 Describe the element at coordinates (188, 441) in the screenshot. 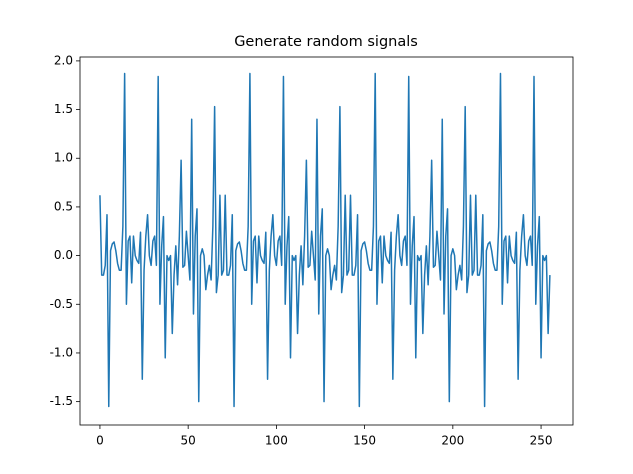

I see `x-tick-label: 50` at that location.